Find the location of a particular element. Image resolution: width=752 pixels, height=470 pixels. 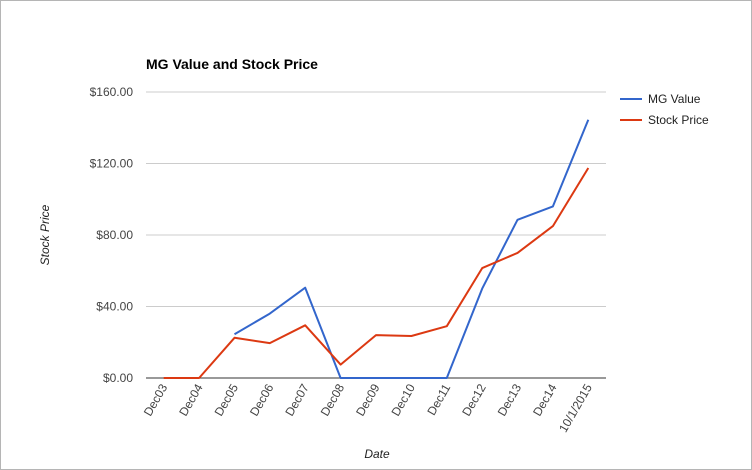

y-tick-label: $40.00 is located at coordinates (114, 307).